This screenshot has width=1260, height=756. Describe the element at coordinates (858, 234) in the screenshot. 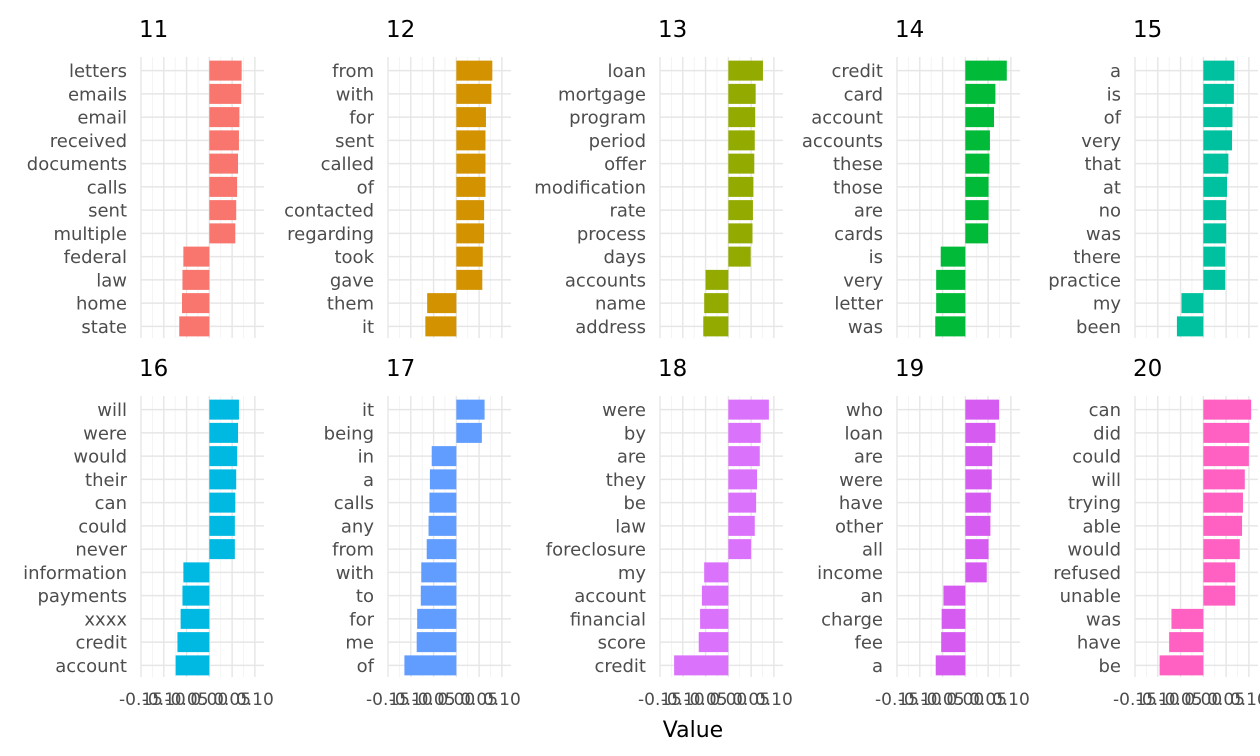

I see `category-label: cards` at that location.